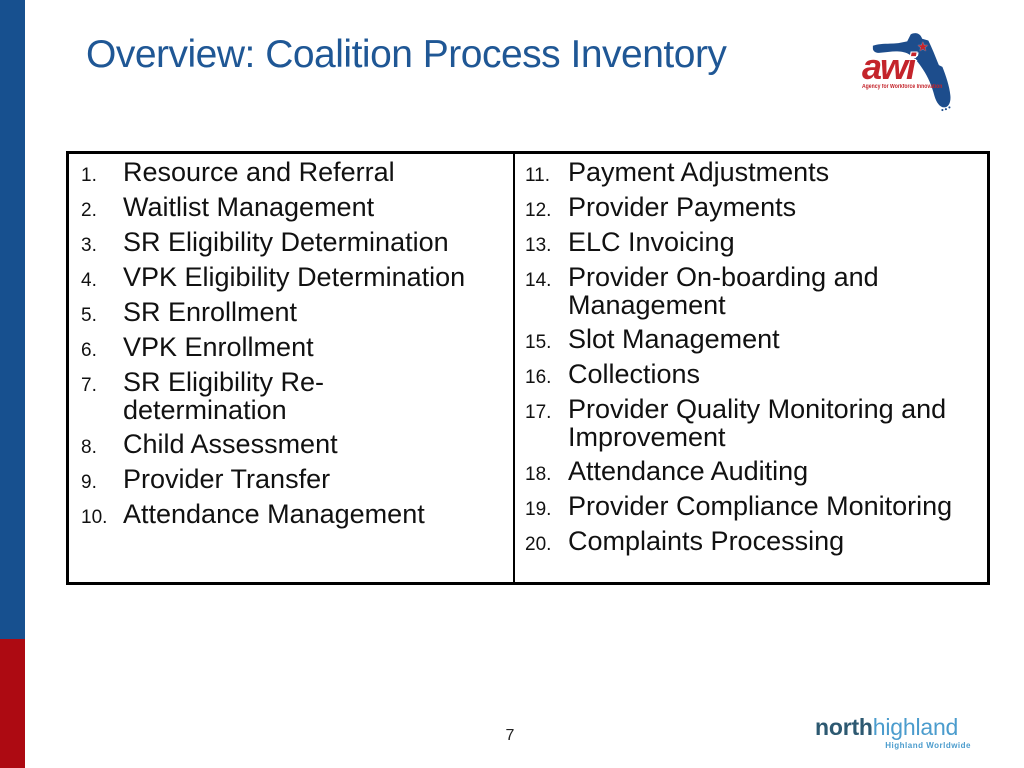 The image size is (1024, 768). What do you see at coordinates (12, 319) in the screenshot?
I see `left-accent-bar-blue` at bounding box center [12, 319].